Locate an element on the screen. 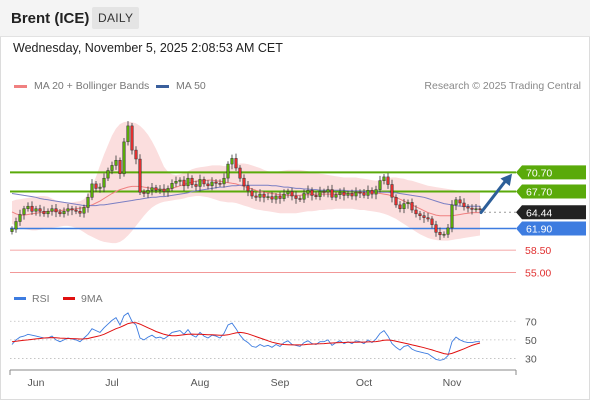  rsi-legend-rsi: RSI is located at coordinates (32, 299).